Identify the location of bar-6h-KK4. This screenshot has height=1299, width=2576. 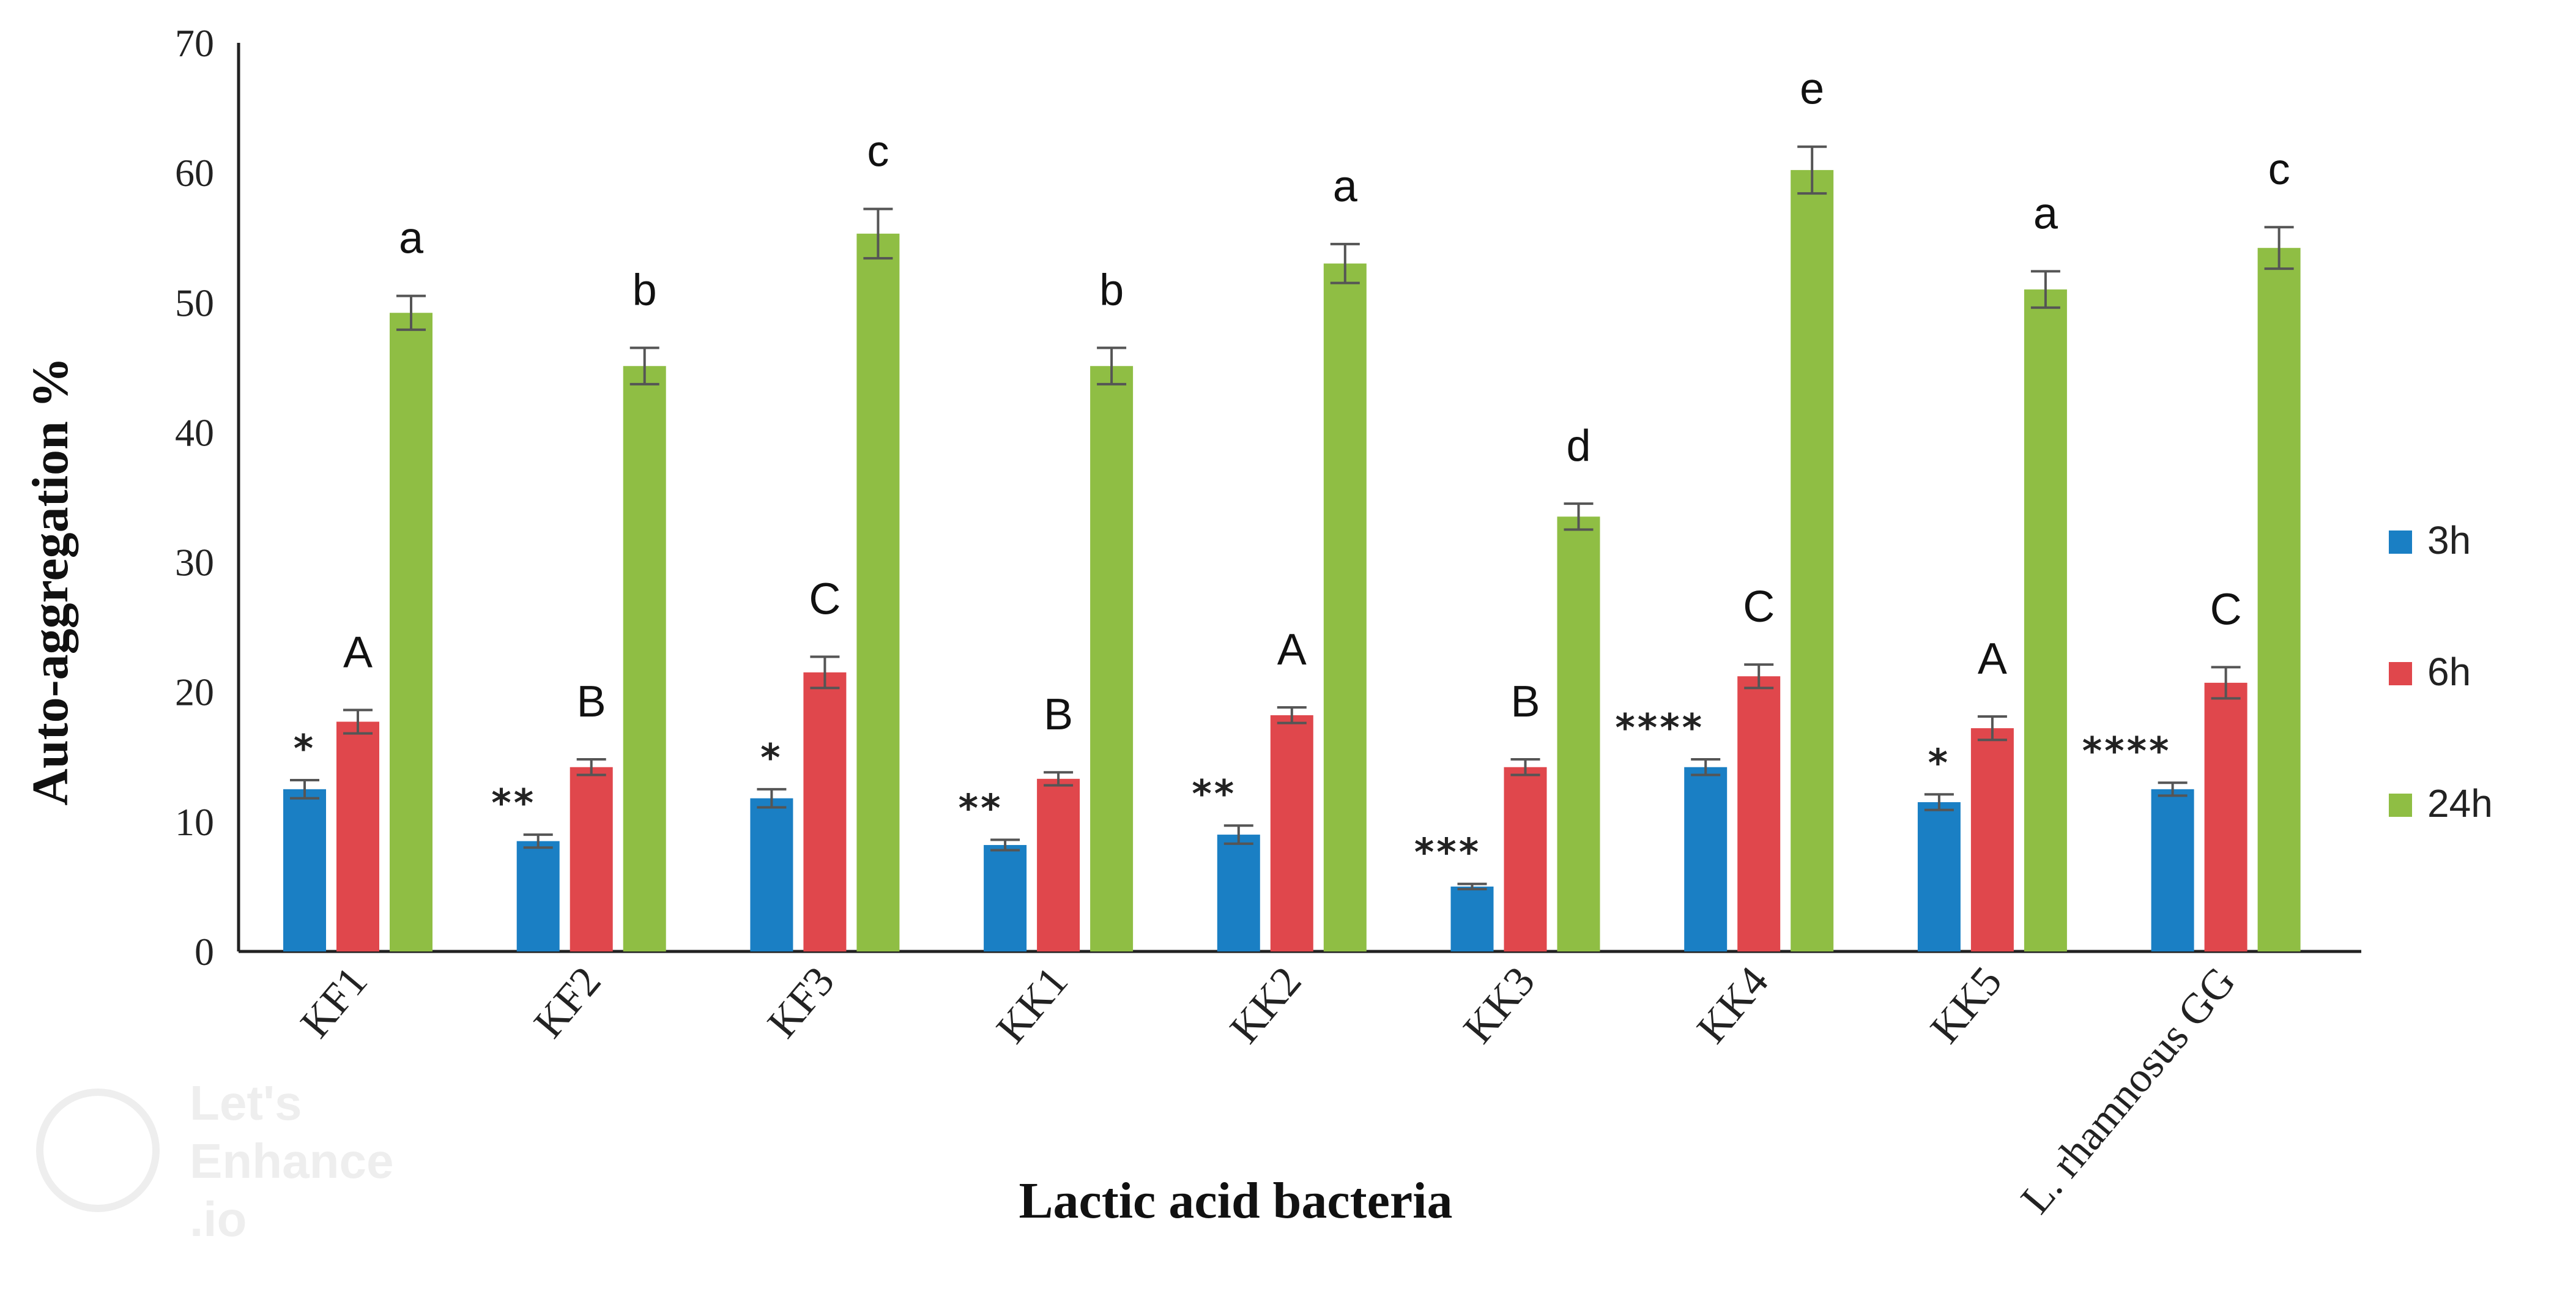
(1759, 814).